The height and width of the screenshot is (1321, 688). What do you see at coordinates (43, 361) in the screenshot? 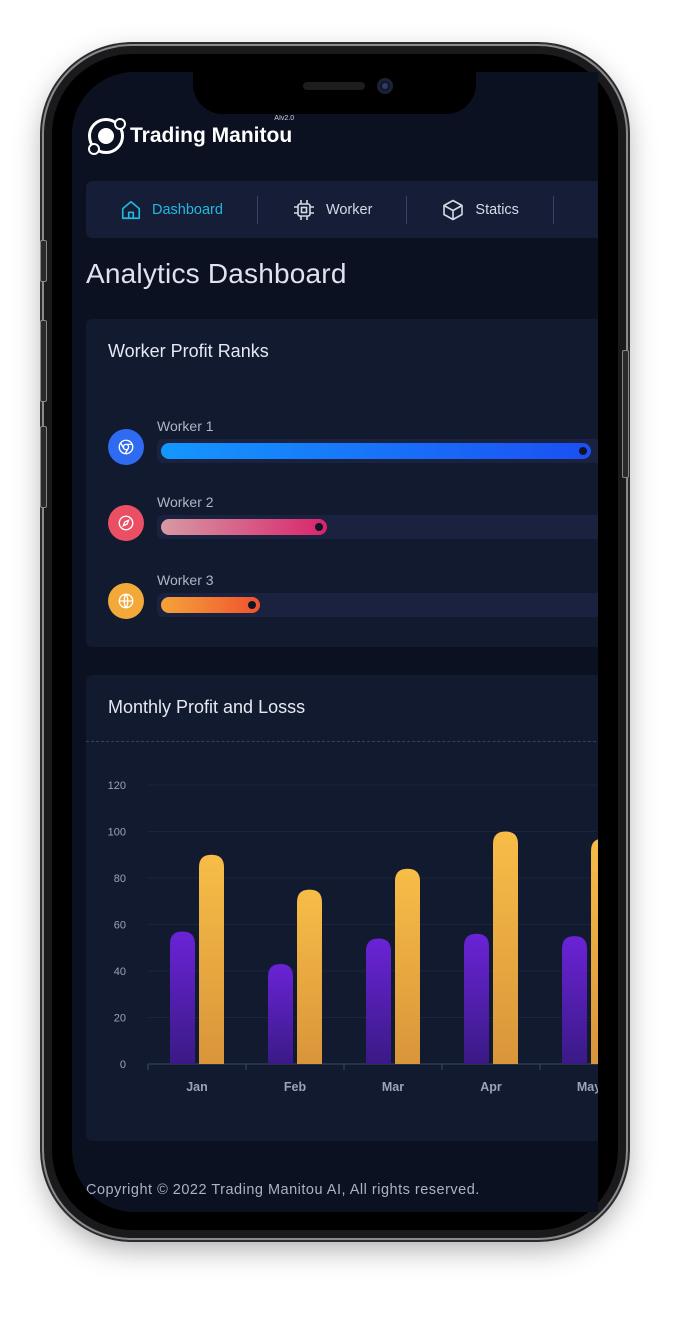
I see `side-button-volume-up` at bounding box center [43, 361].